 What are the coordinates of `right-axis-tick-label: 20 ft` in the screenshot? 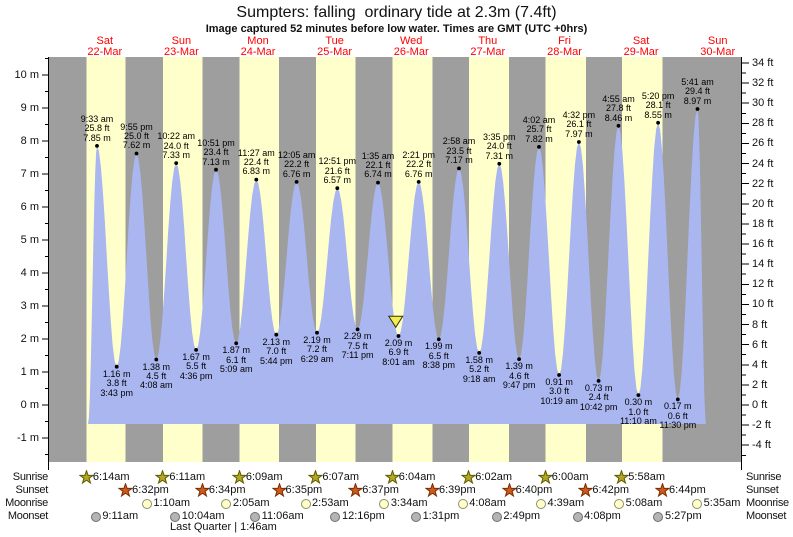 It's located at (763, 203).